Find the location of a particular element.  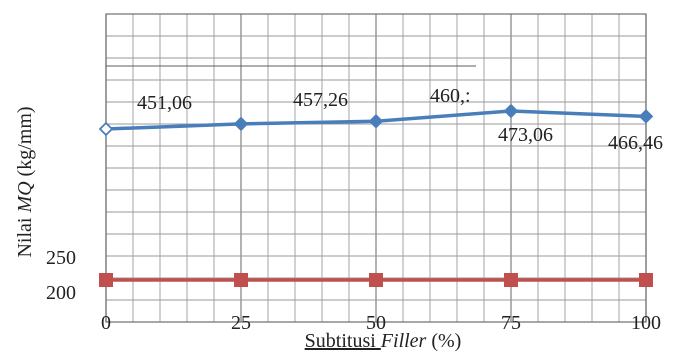

data-label: 466,46 is located at coordinates (635, 143).